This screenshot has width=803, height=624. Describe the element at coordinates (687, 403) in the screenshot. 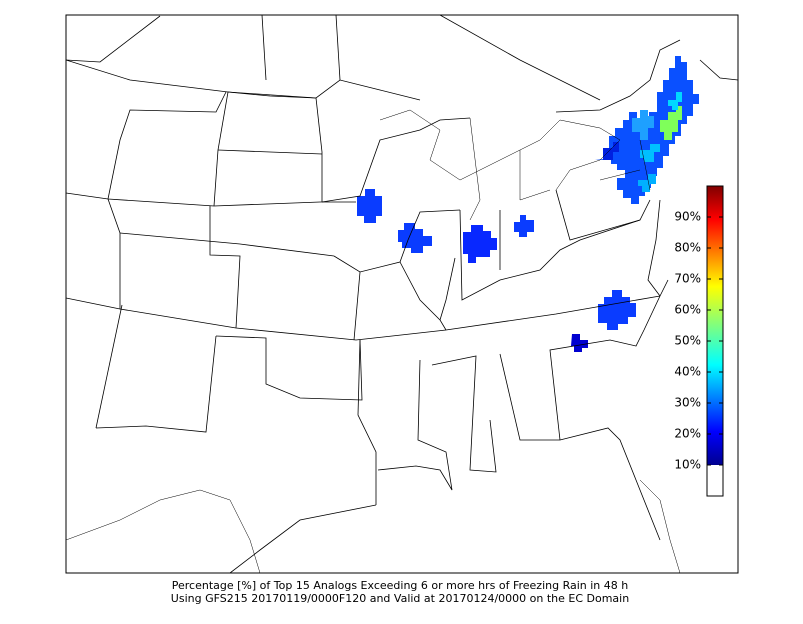

I see `colorbar-tick-label: 30%` at that location.